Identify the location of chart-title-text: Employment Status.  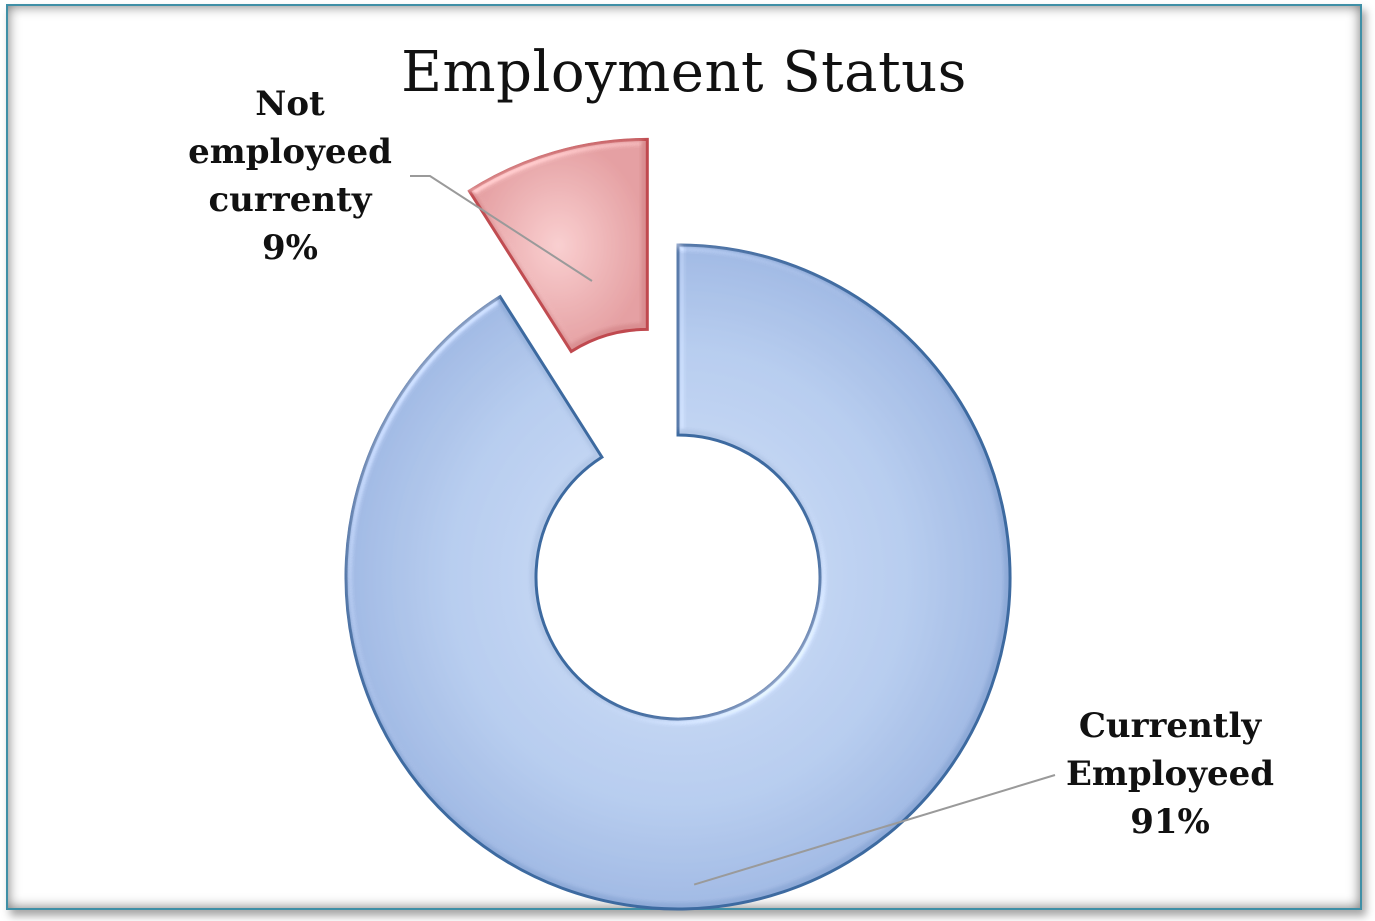
(684, 72).